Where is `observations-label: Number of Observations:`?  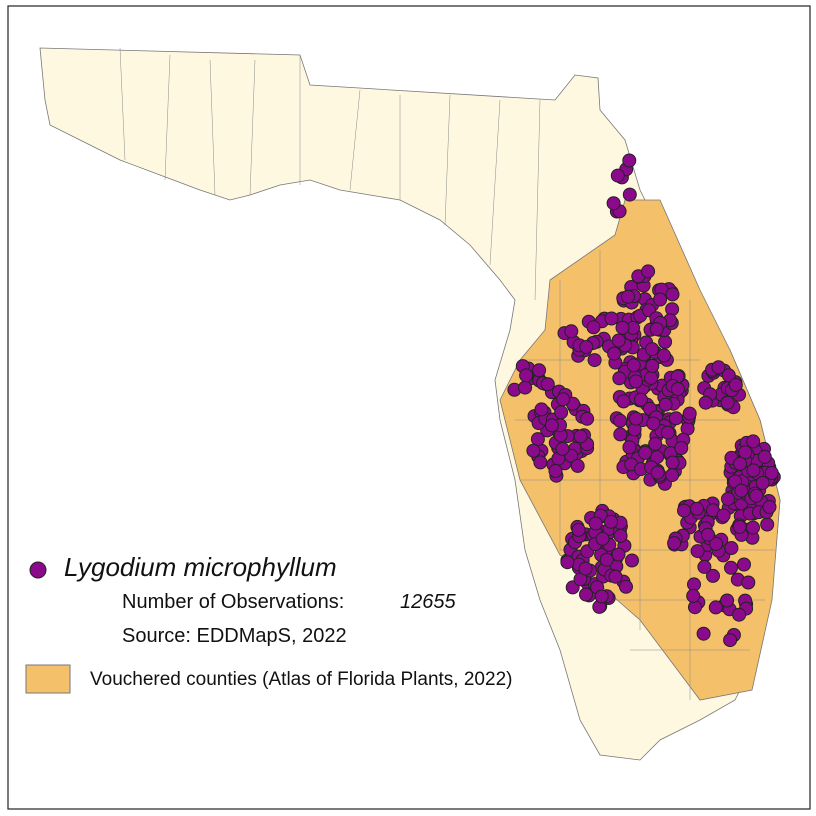
observations-label: Number of Observations: is located at coordinates (233, 602).